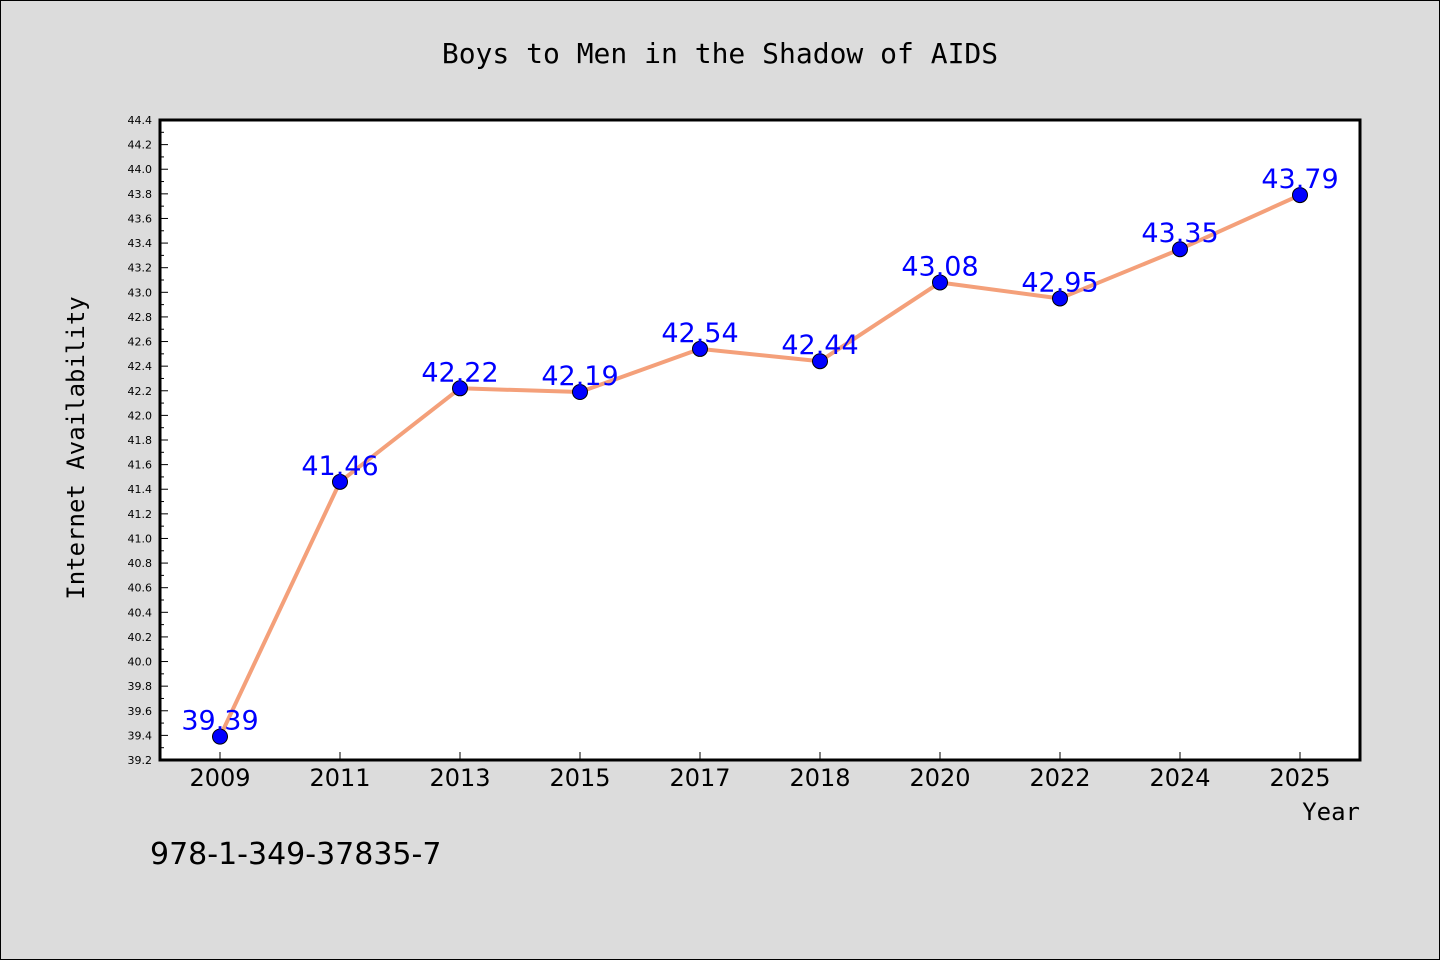 The image size is (1440, 960). I want to click on data-label: 43.08, so click(939, 266).